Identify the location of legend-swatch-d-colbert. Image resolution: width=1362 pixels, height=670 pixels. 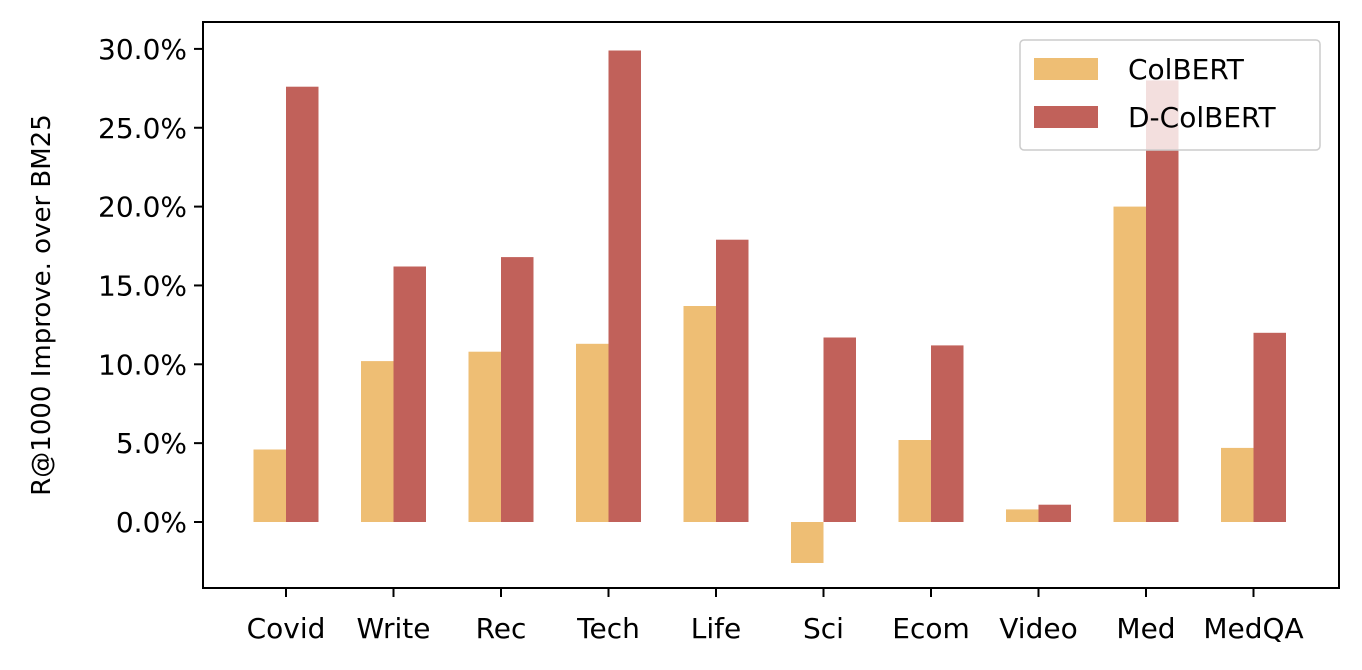
(1066, 117).